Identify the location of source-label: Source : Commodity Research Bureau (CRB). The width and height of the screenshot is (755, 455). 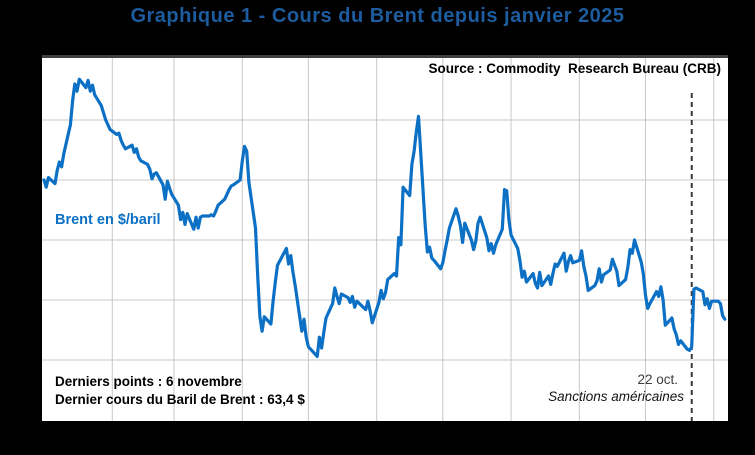
(574, 68).